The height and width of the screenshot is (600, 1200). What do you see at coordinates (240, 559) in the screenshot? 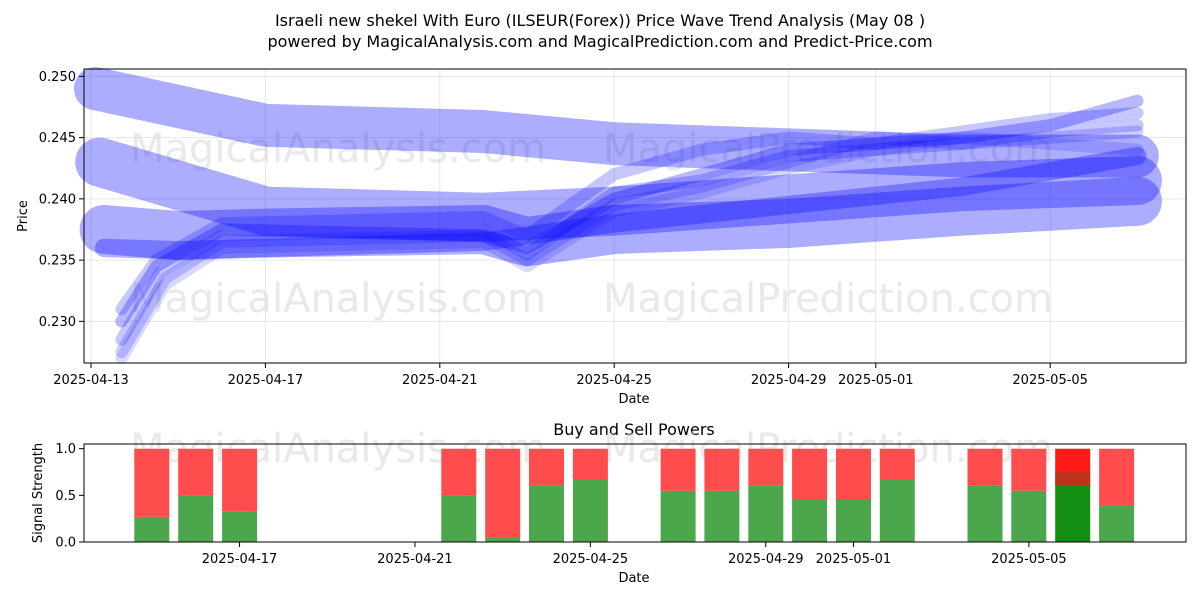
I see `signal-xtick-label: 2025-04-17` at bounding box center [240, 559].